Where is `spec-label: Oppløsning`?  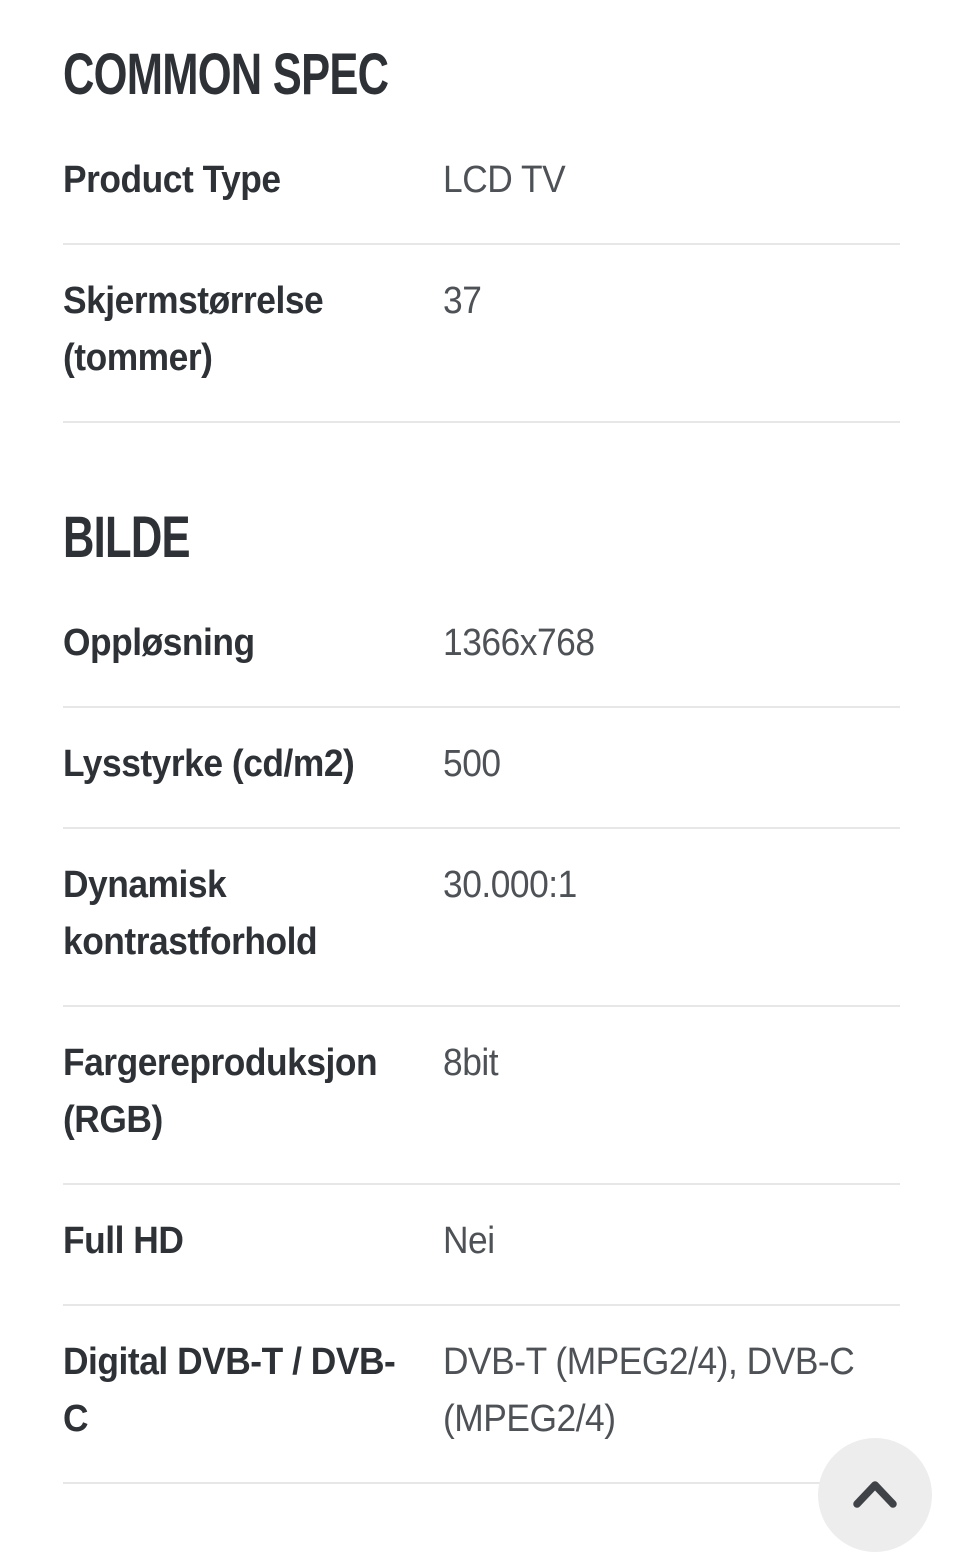 spec-label: Oppløsning is located at coordinates (159, 643).